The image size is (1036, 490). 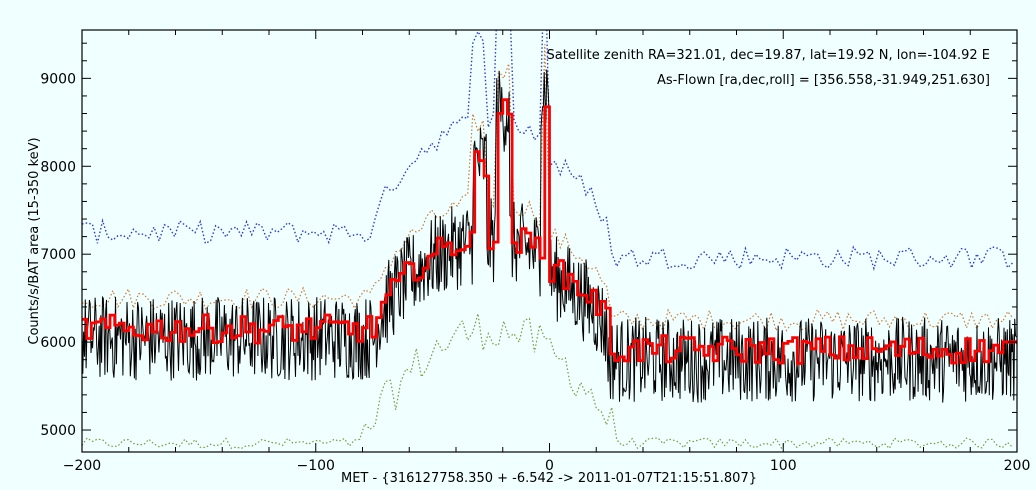 I want to click on x-tick-label: −100, so click(x=316, y=466).